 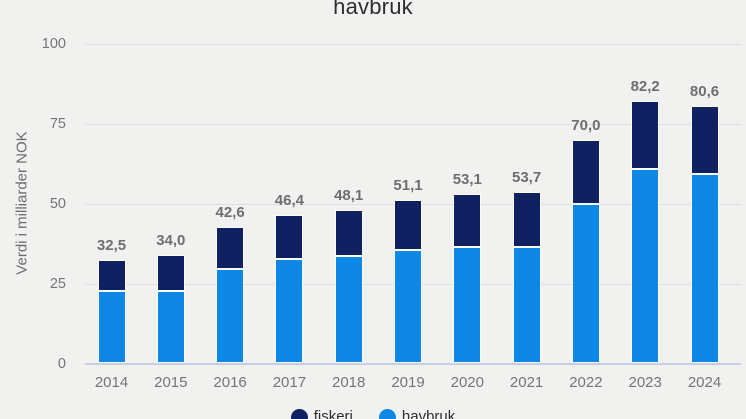 I want to click on bar-2014, so click(x=111, y=311).